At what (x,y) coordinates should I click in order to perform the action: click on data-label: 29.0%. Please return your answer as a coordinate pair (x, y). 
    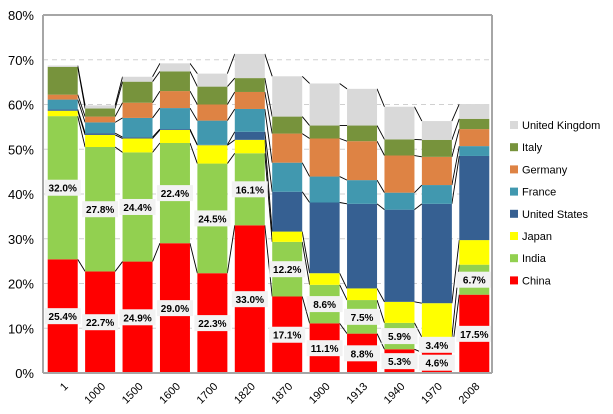
    Looking at the image, I should click on (174, 308).